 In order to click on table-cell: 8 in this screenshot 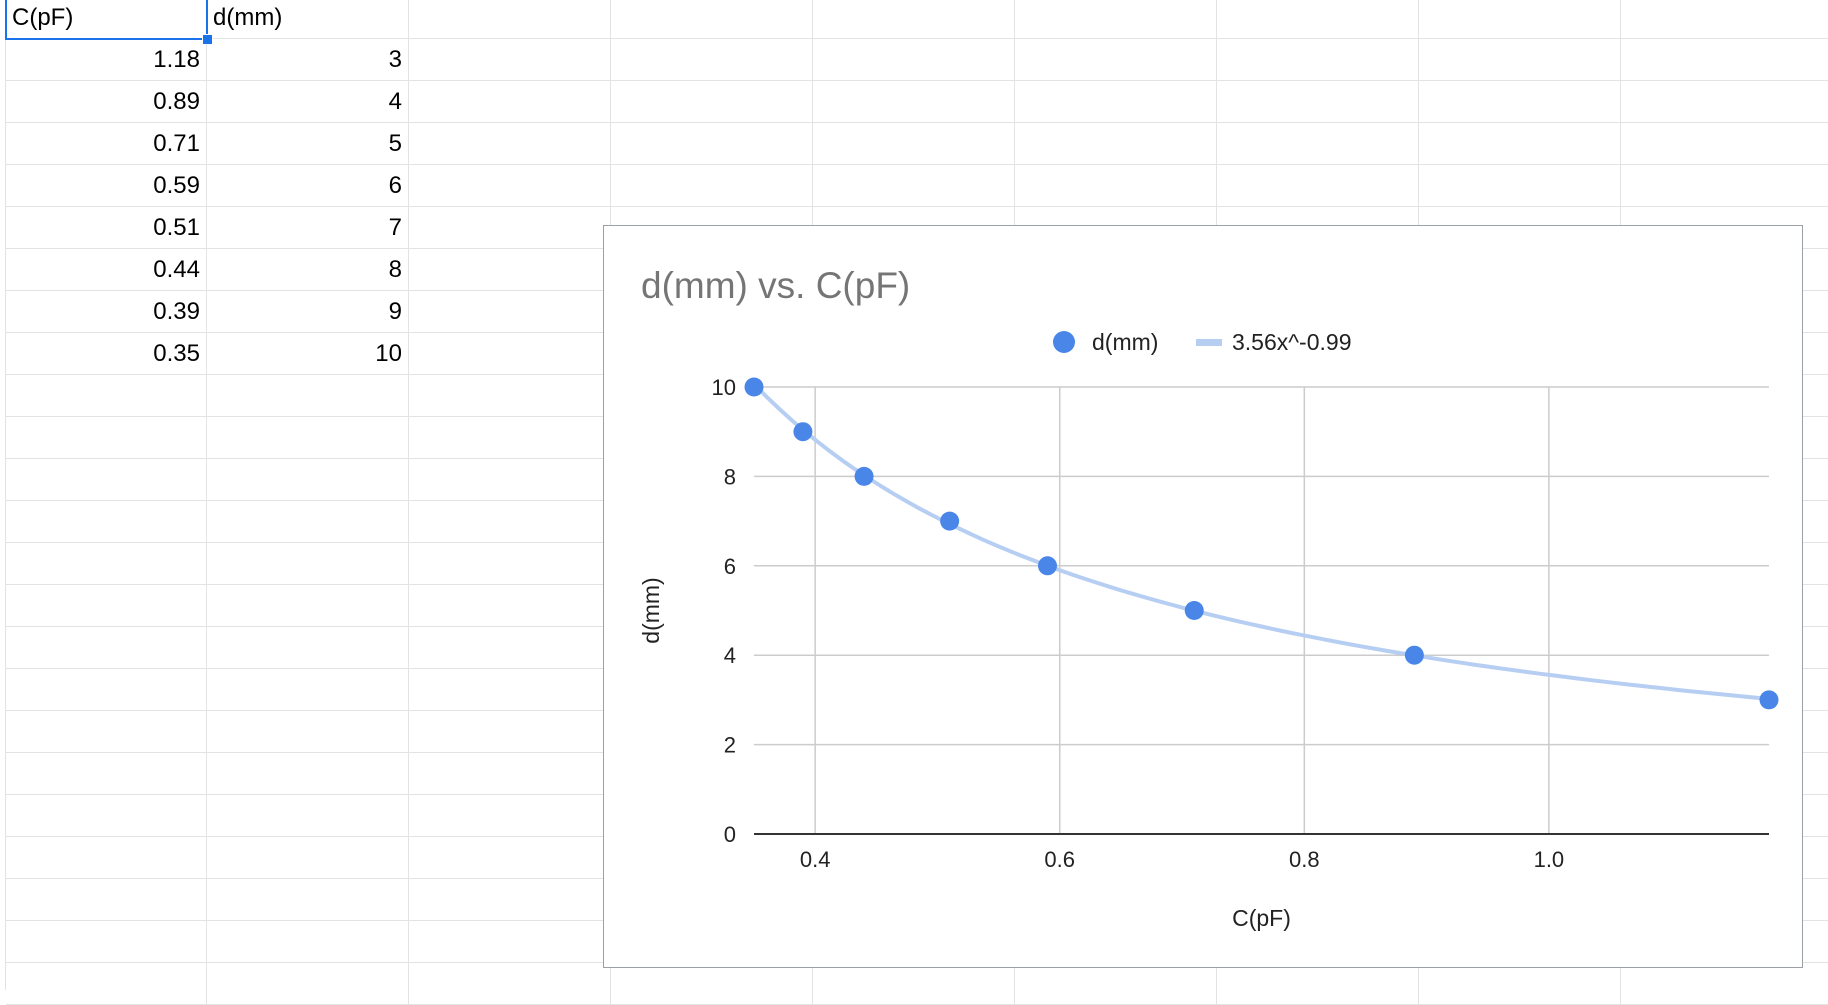, I will do `click(308, 270)`.